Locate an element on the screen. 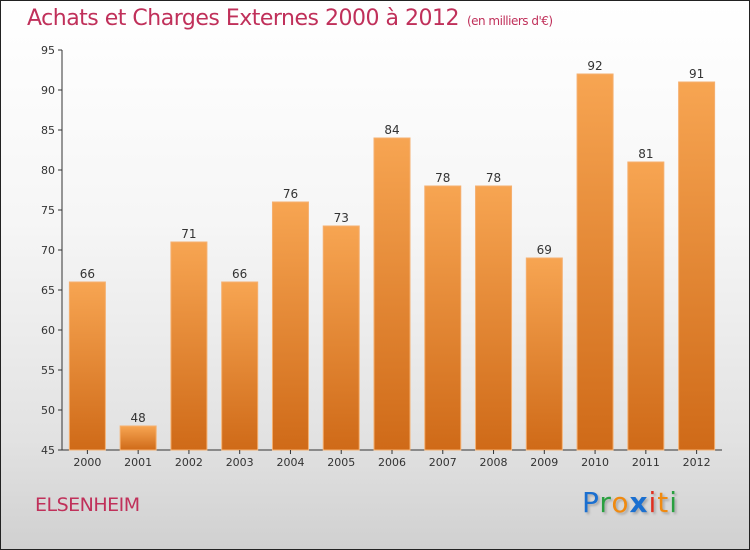 Image resolution: width=750 pixels, height=550 pixels. y-tick-label: 95 is located at coordinates (48, 50).